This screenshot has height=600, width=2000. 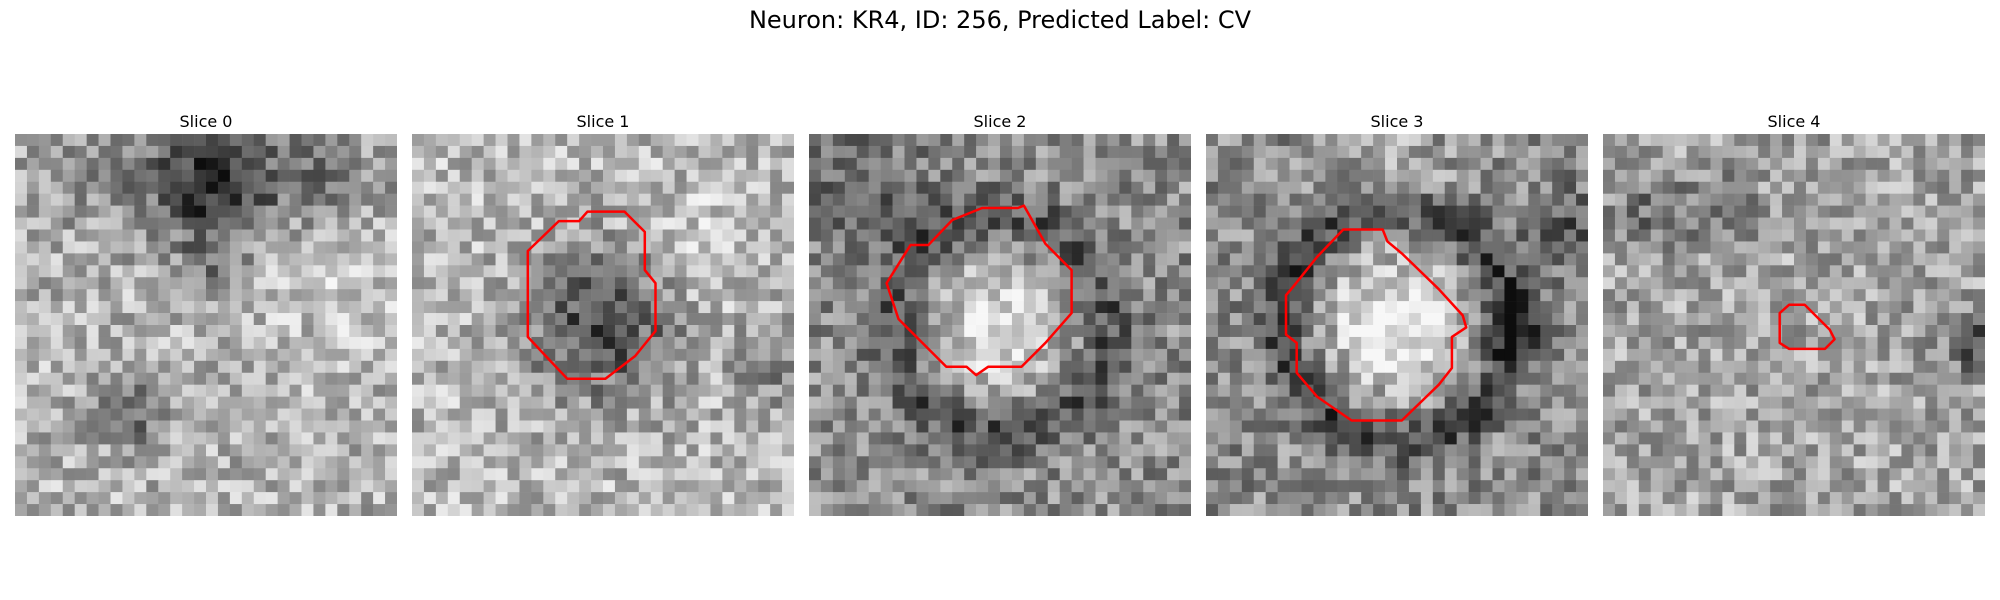 What do you see at coordinates (1397, 121) in the screenshot?
I see `slice-title-3: Slice 3` at bounding box center [1397, 121].